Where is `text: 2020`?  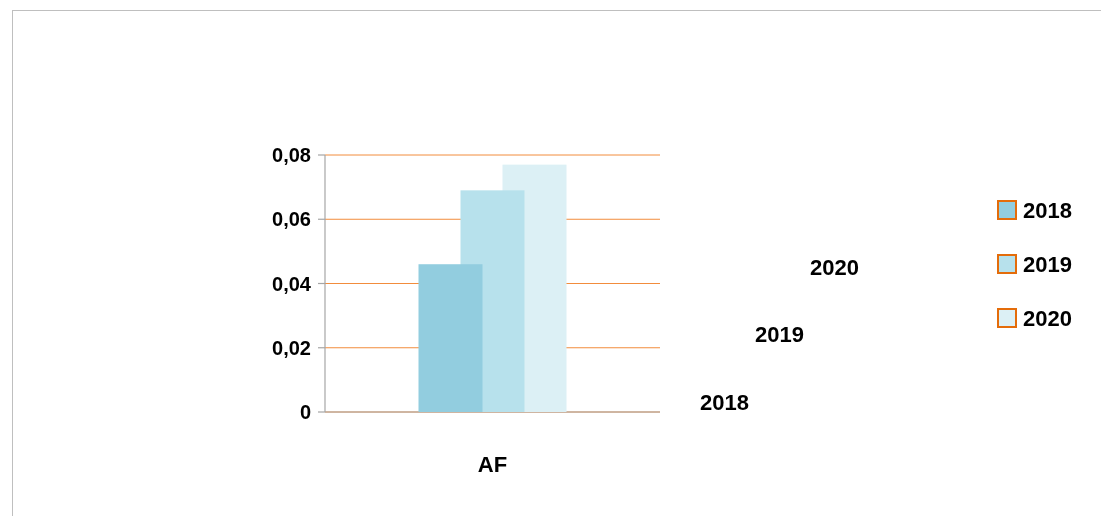
text: 2020 is located at coordinates (834, 267).